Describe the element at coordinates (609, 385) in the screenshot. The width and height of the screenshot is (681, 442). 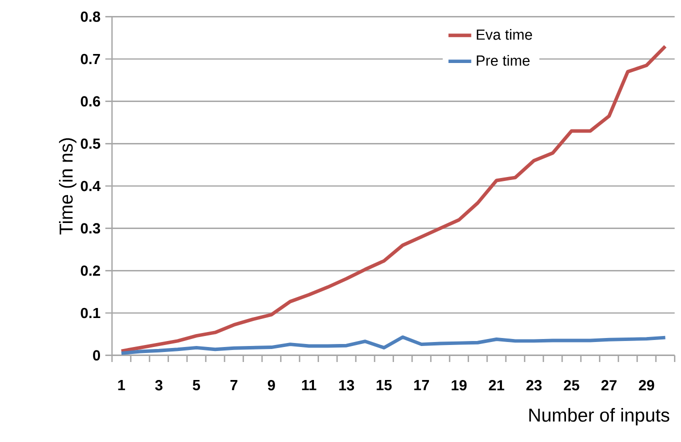
I see `x-tick-label: 27` at that location.